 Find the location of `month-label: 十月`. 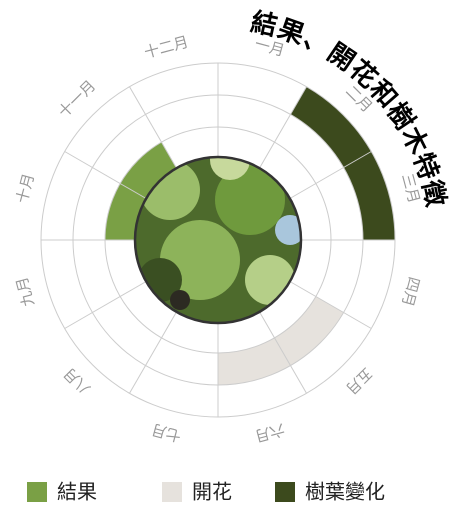

month-label: 十月 is located at coordinates (25, 189).